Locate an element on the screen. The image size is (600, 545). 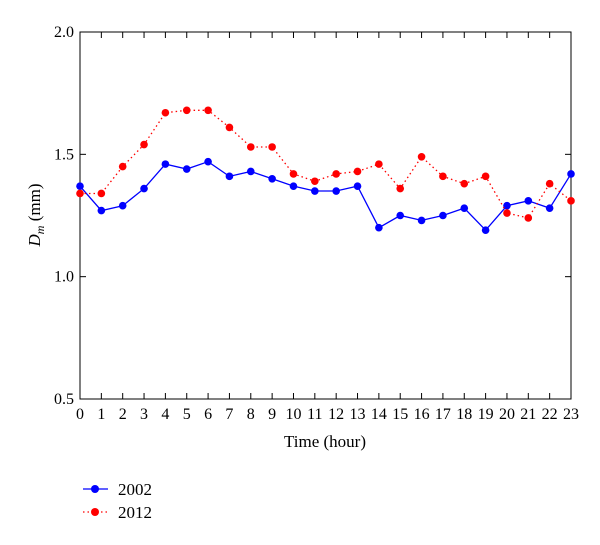
y-axis-title: Dm (mm) is located at coordinates (36, 216).